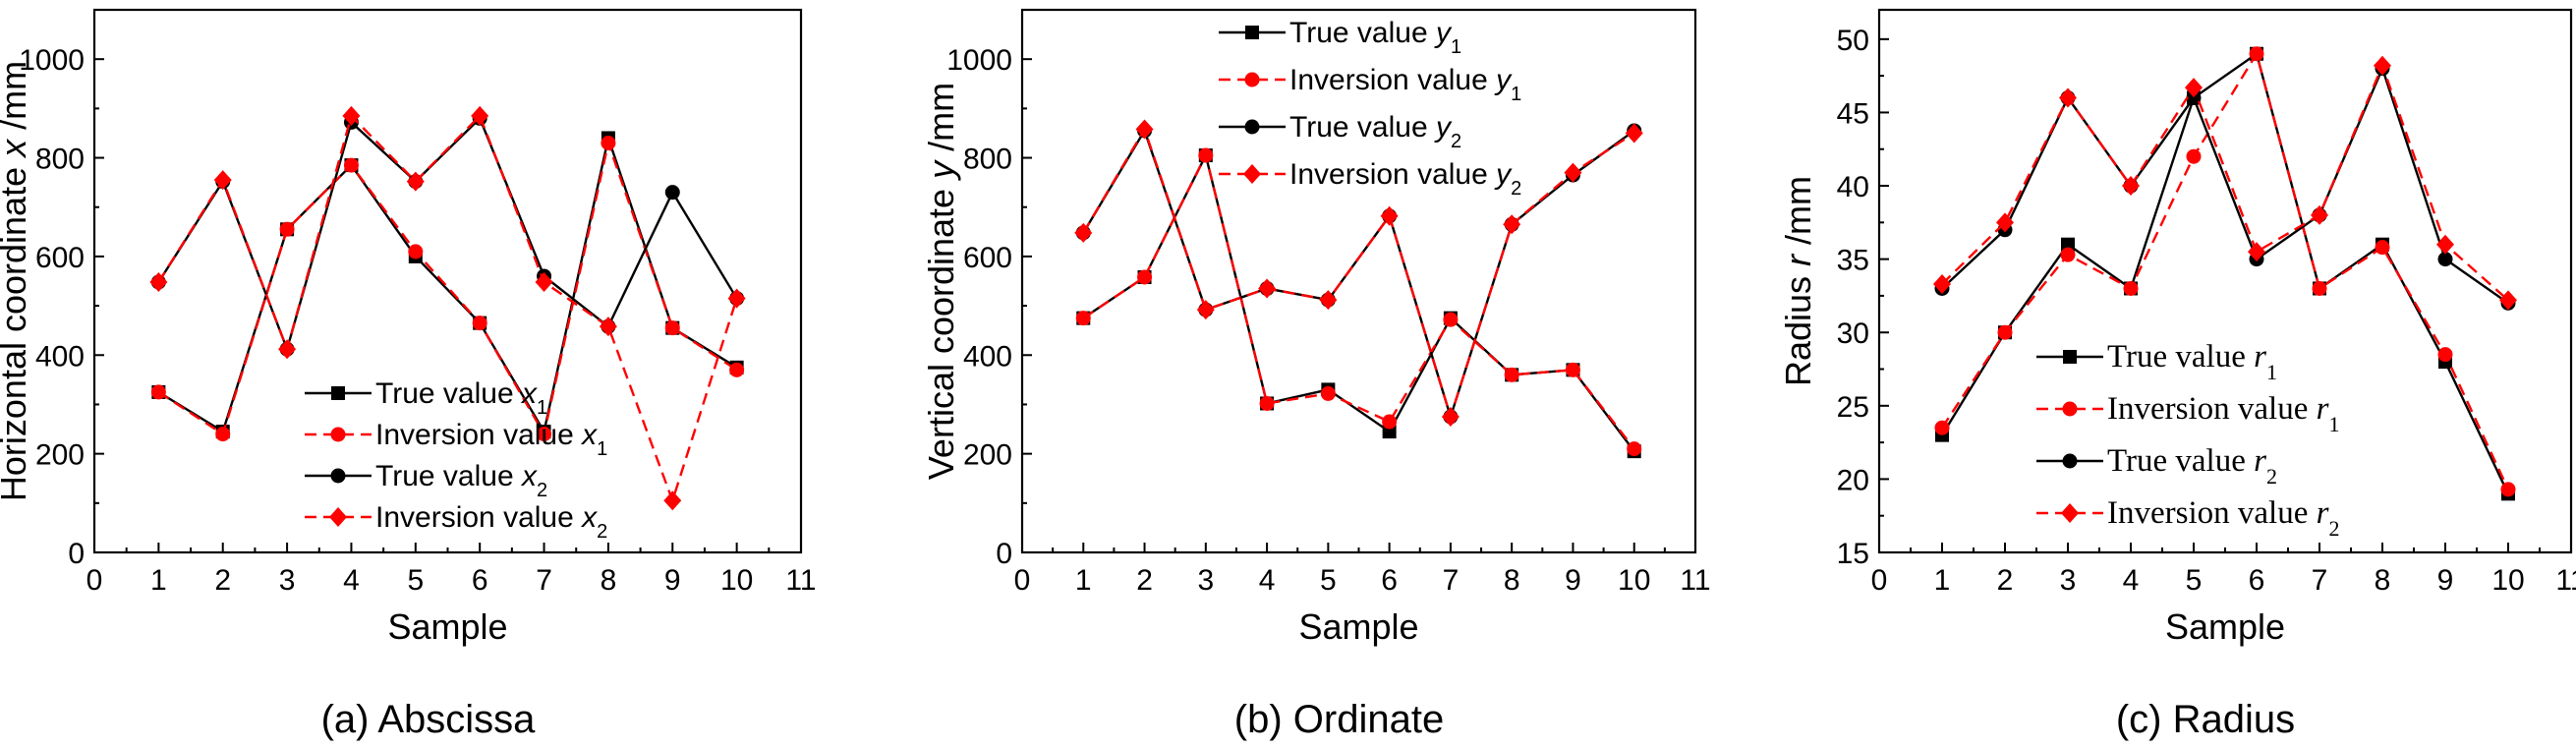 The width and height of the screenshot is (2576, 749). What do you see at coordinates (988, 356) in the screenshot?
I see `y-tick-label: 400` at bounding box center [988, 356].